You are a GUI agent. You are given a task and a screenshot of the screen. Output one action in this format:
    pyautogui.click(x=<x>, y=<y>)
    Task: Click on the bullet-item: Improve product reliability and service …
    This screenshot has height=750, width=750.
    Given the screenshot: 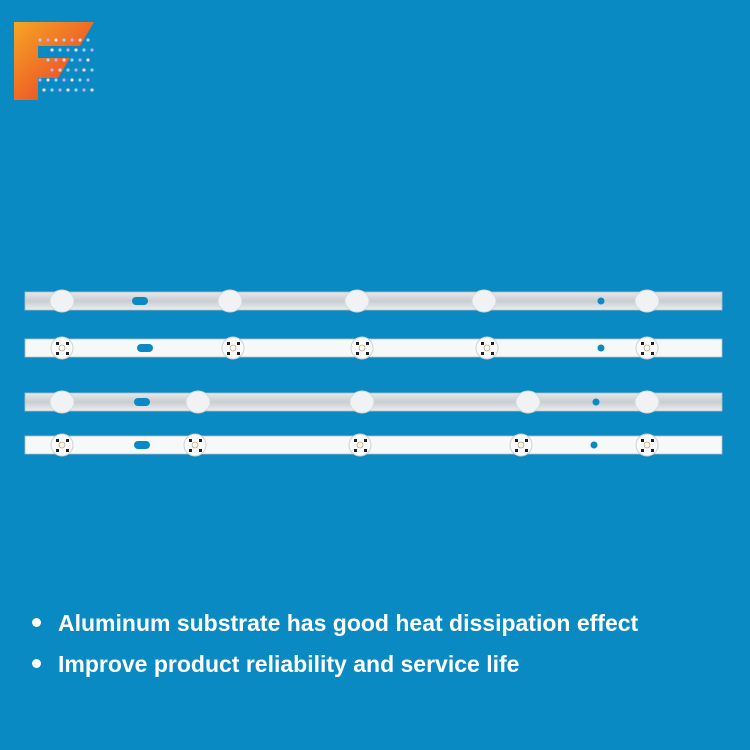 What is the action you would take?
    pyautogui.click(x=275, y=664)
    